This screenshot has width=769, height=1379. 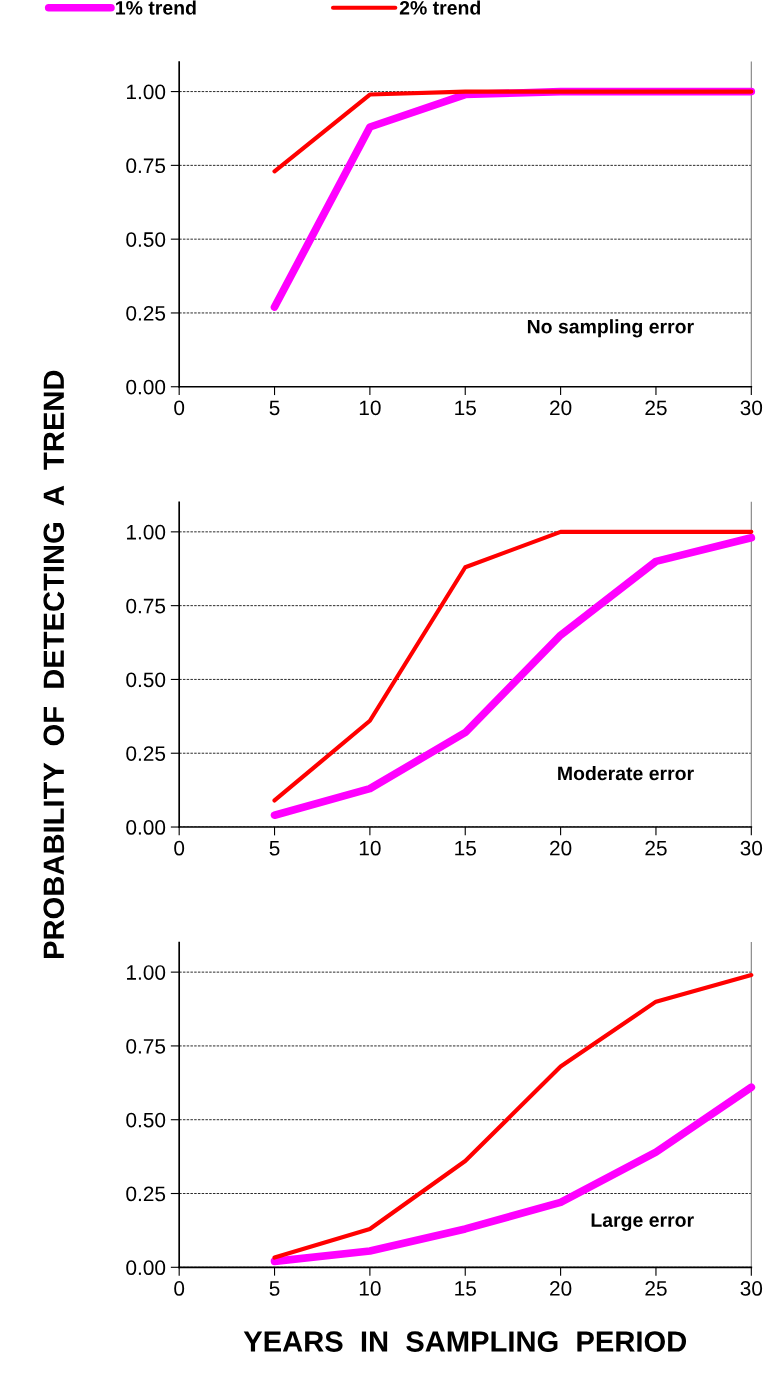 I want to click on legend-label: 1% trend, so click(x=156, y=7).